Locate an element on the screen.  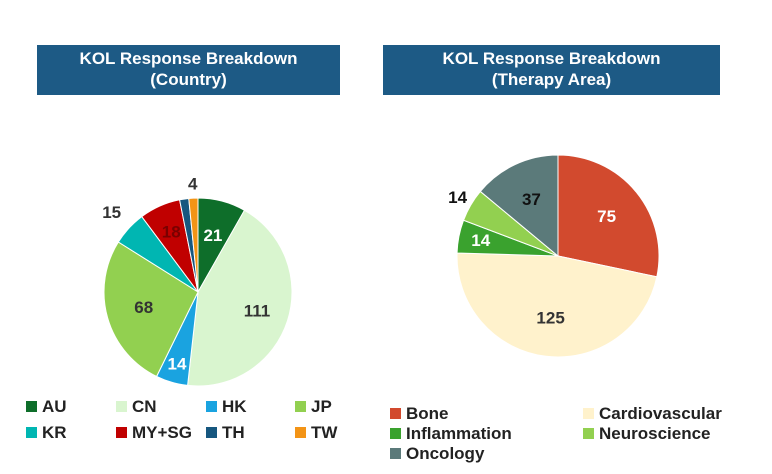
legend-item-hk: HK is located at coordinates (226, 407).